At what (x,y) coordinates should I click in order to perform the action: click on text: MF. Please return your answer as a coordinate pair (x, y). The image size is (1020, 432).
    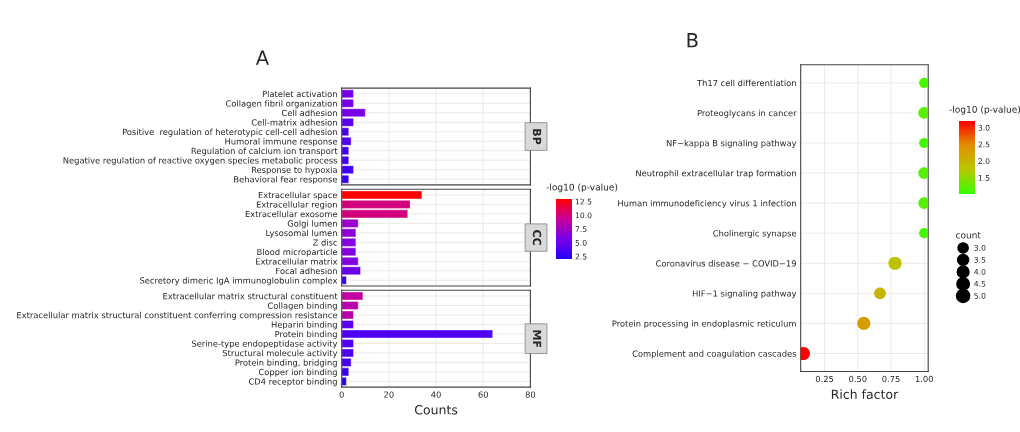
    Looking at the image, I should click on (537, 339).